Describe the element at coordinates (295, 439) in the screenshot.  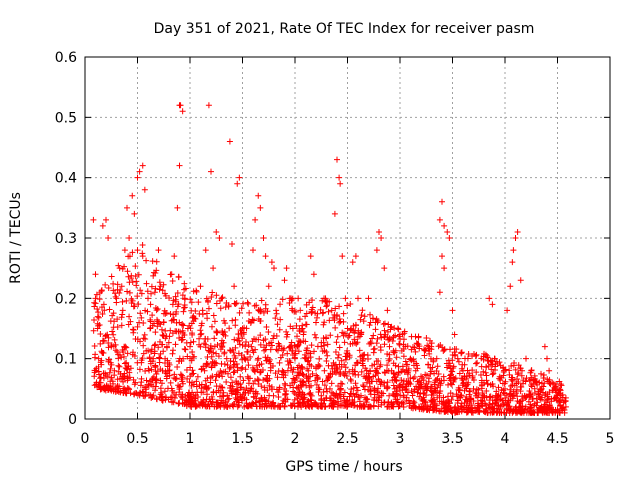
I see `x-tick-label: 2` at that location.